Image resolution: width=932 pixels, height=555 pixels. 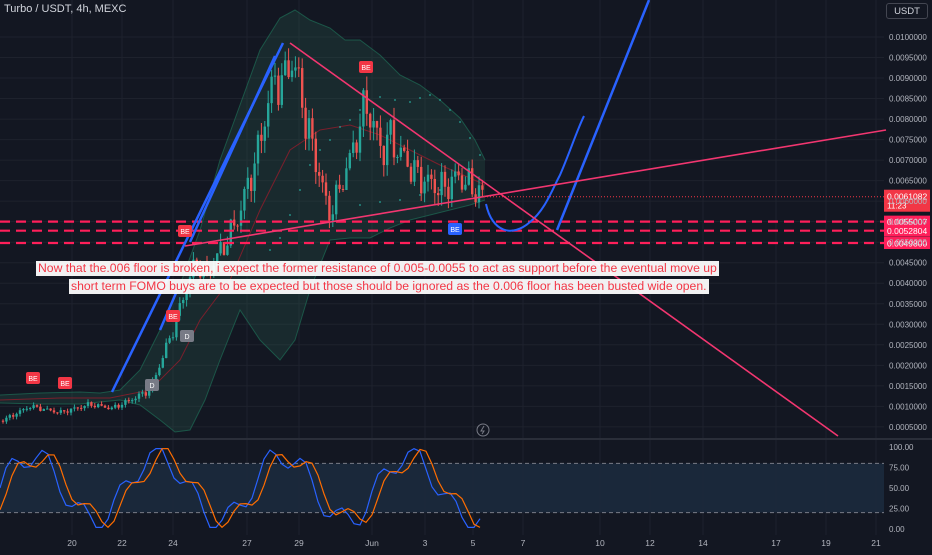 I want to click on sar-dots, so click(x=375, y=172).